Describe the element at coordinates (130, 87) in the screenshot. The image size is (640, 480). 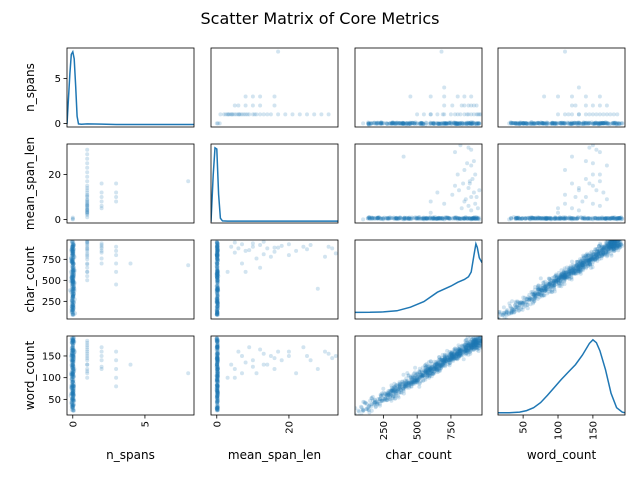
I see `panel-marks` at that location.